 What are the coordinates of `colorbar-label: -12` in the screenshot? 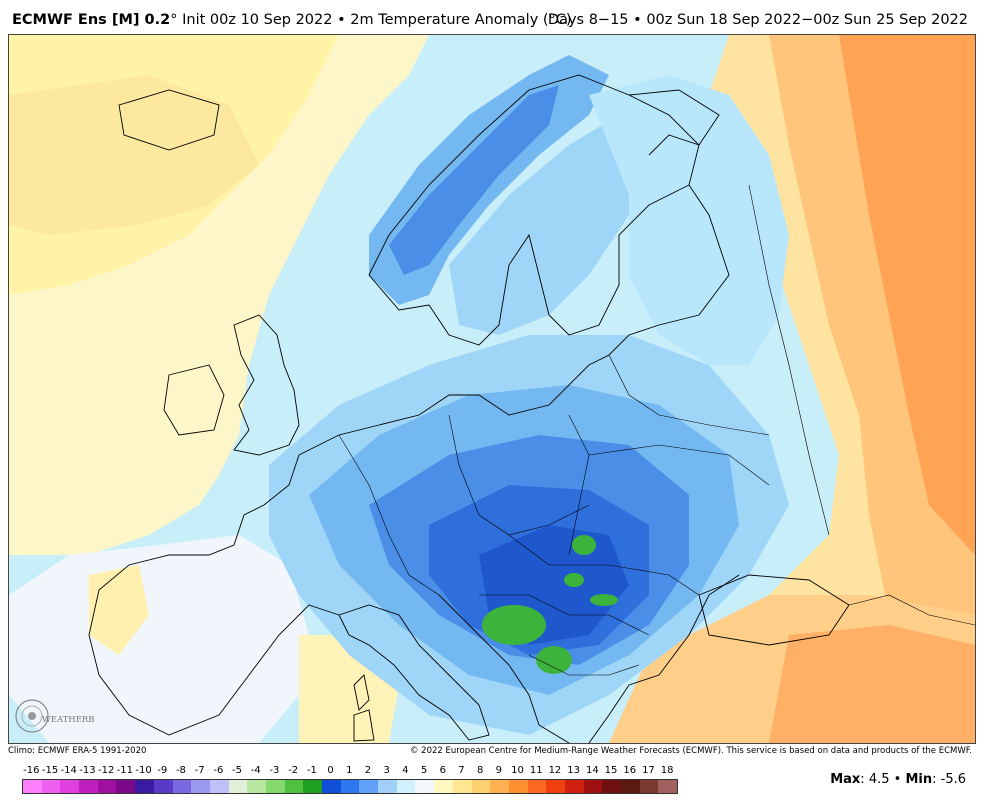 It's located at (106, 770).